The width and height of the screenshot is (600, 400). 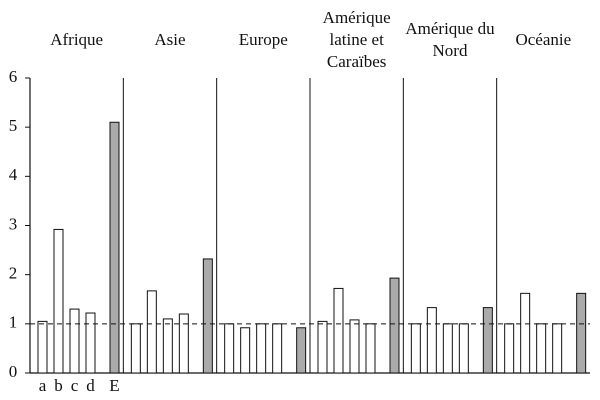 What do you see at coordinates (43, 385) in the screenshot?
I see `sub-label: a` at bounding box center [43, 385].